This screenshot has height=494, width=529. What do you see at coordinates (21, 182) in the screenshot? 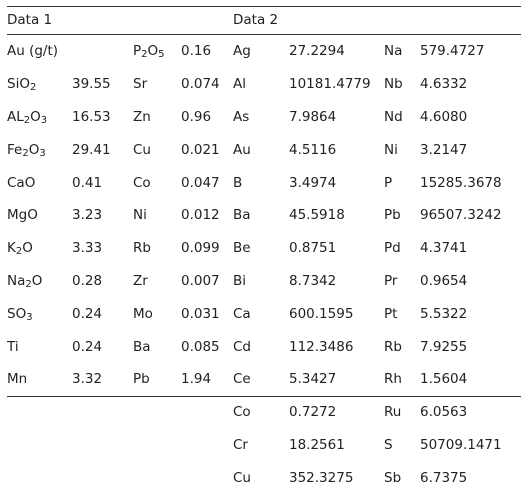
I see `data1-label-cell: CaO` at bounding box center [21, 182].